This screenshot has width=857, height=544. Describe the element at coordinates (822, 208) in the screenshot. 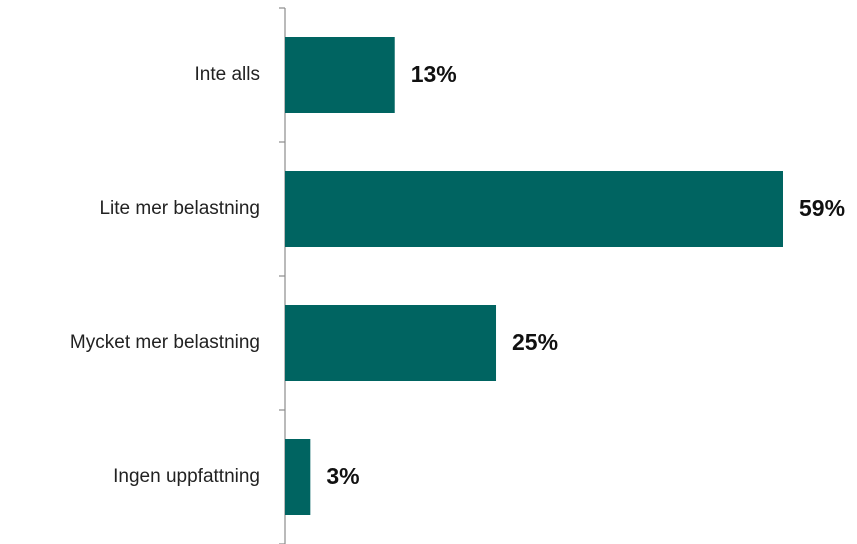

I see `value-label-2: 59%` at that location.